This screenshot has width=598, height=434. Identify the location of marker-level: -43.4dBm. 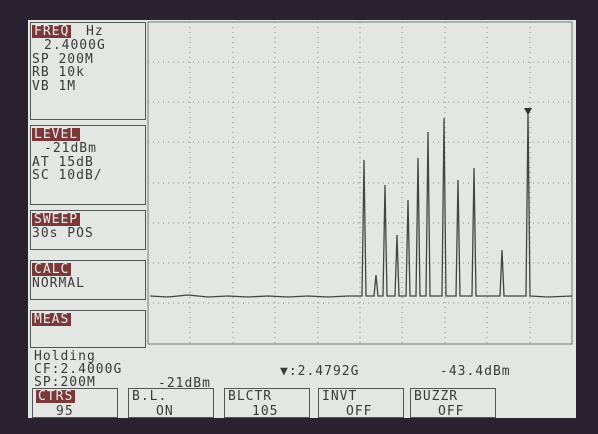
(475, 371).